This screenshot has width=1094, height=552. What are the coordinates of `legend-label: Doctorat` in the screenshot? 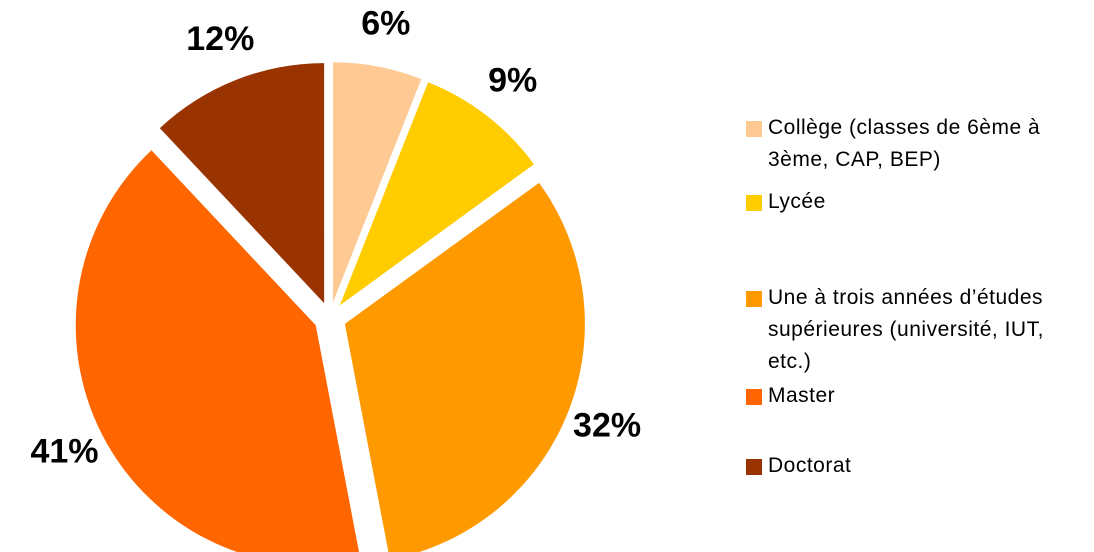 It's located at (810, 465).